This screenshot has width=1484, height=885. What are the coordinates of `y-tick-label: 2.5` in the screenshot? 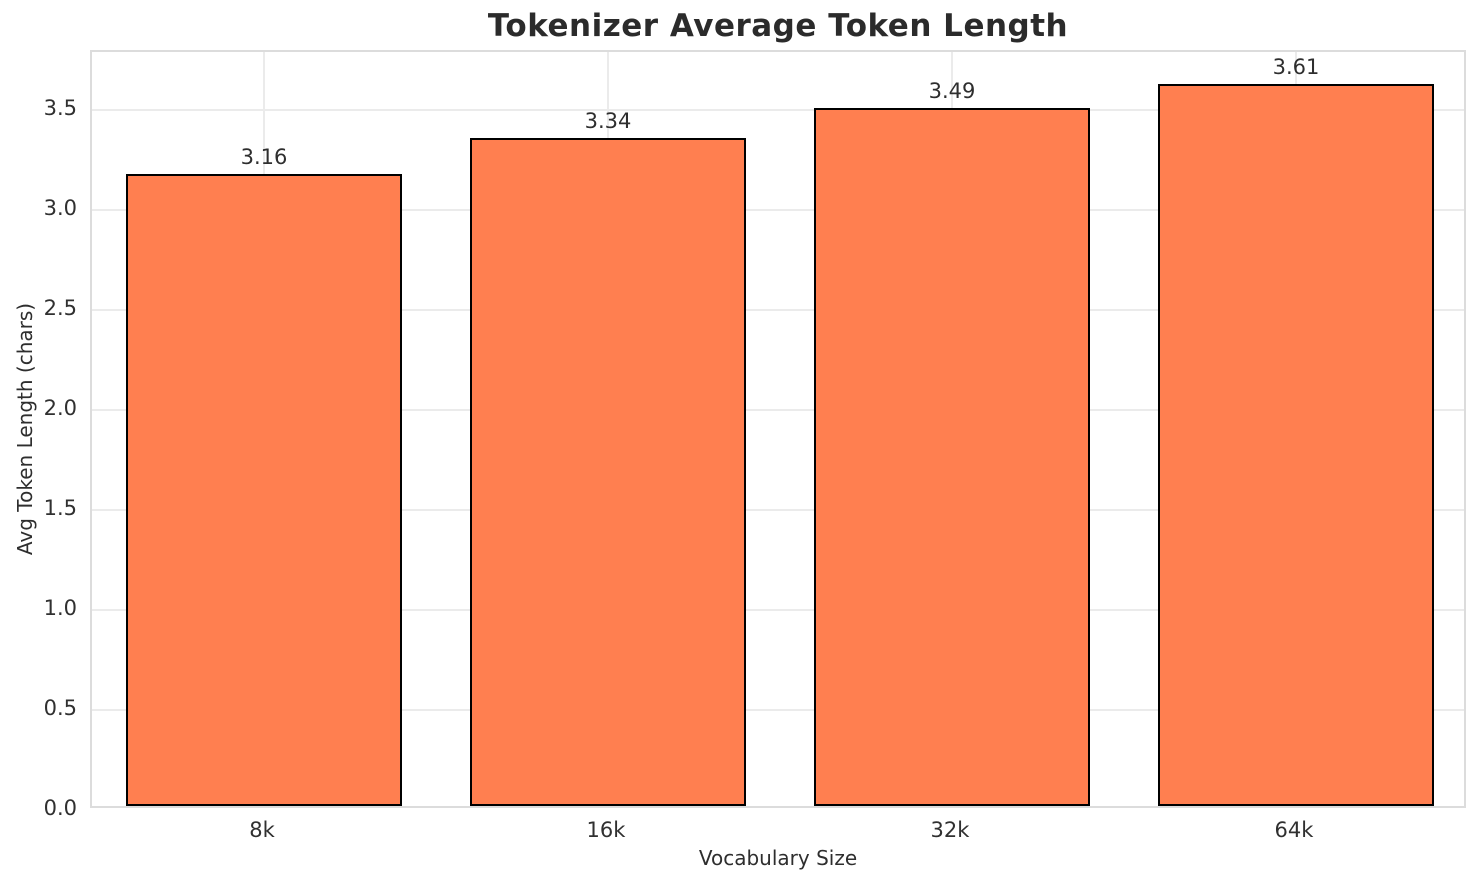 It's located at (60, 308).